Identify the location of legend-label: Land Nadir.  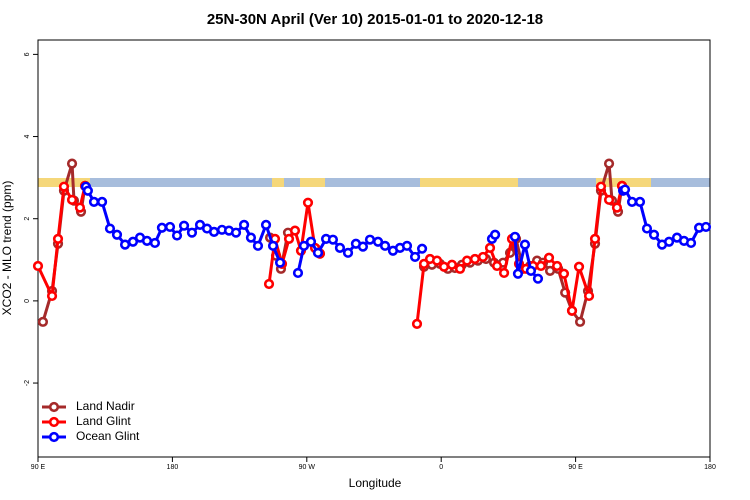
(105, 406).